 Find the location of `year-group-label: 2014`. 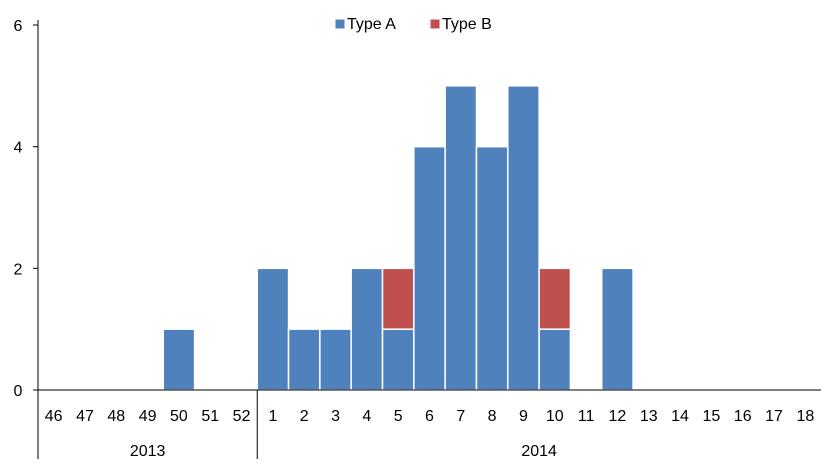

year-group-label: 2014 is located at coordinates (539, 451).